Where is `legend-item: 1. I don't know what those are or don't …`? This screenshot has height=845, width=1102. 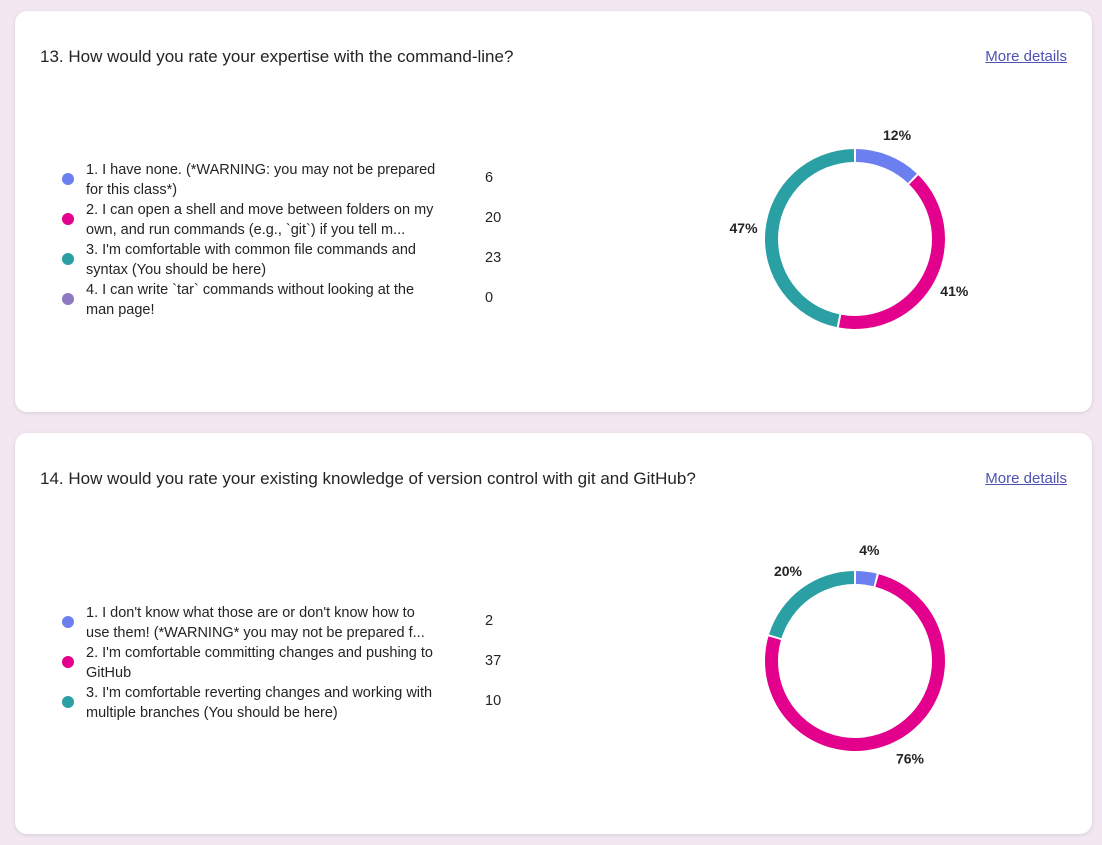 legend-item: 1. I don't know what those are or don't … is located at coordinates (302, 623).